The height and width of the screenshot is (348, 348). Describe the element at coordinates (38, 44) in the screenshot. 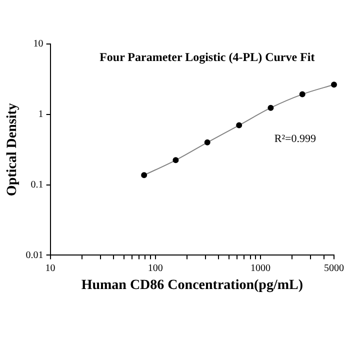

I see `y-tick-label: 10` at that location.